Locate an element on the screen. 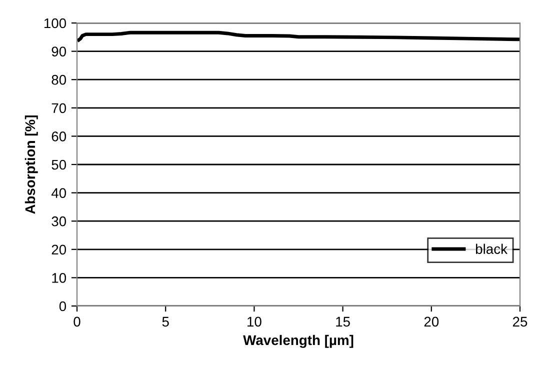  x-tick-label: 10 is located at coordinates (255, 321).